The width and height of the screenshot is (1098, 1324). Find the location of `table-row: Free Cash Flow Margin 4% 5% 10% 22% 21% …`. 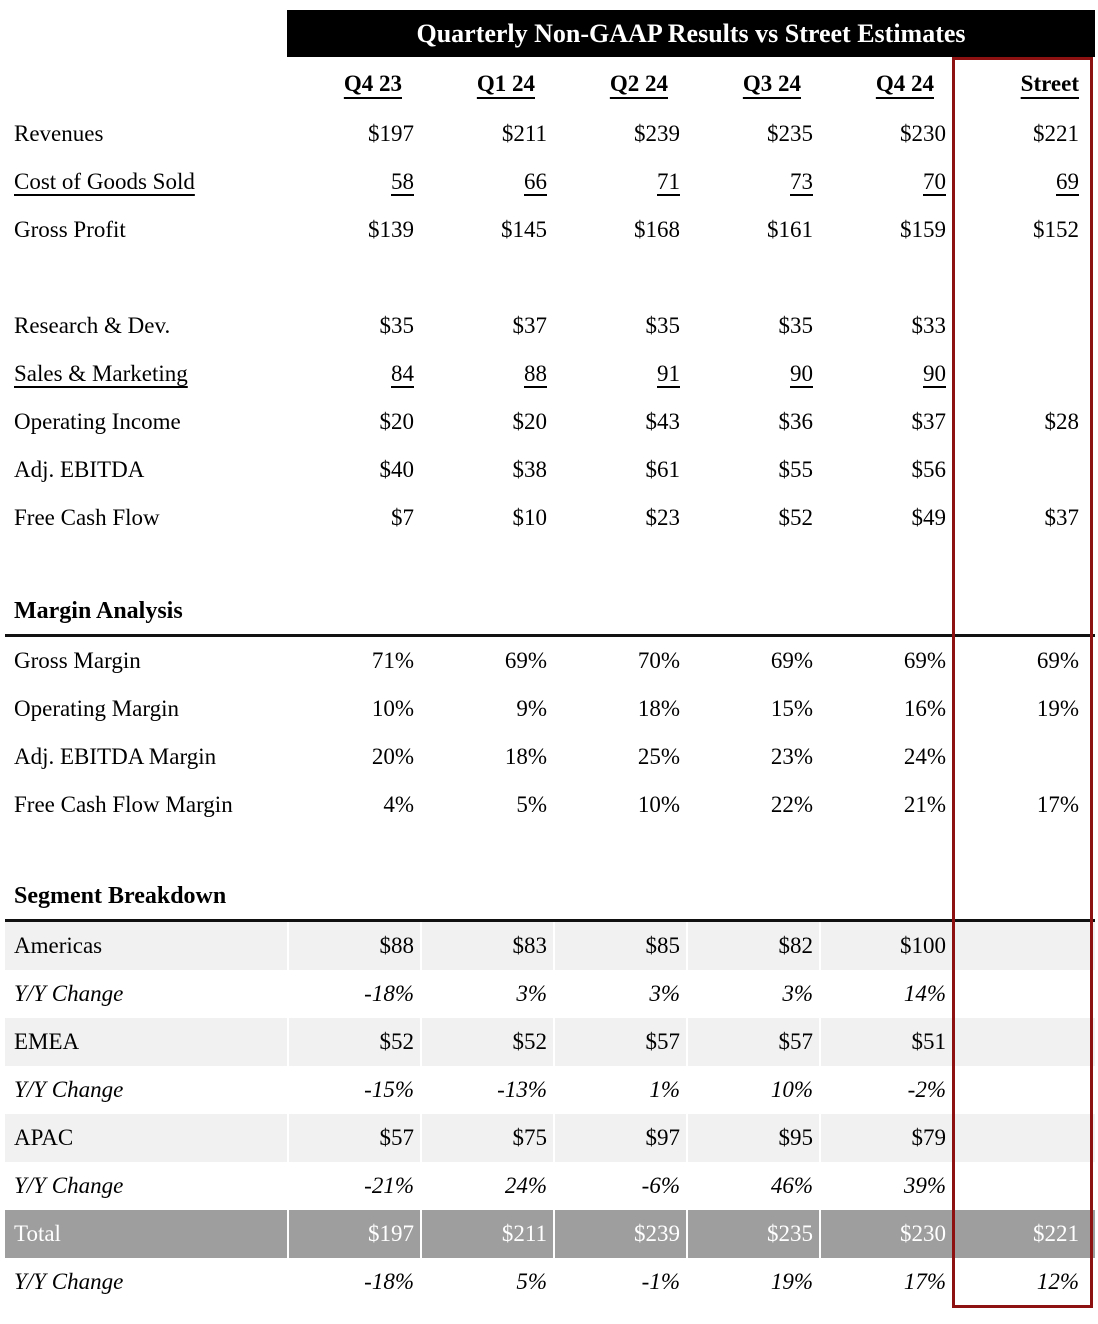

table-row: Free Cash Flow Margin 4% 5% 10% 22% 21% … is located at coordinates (547, 805).